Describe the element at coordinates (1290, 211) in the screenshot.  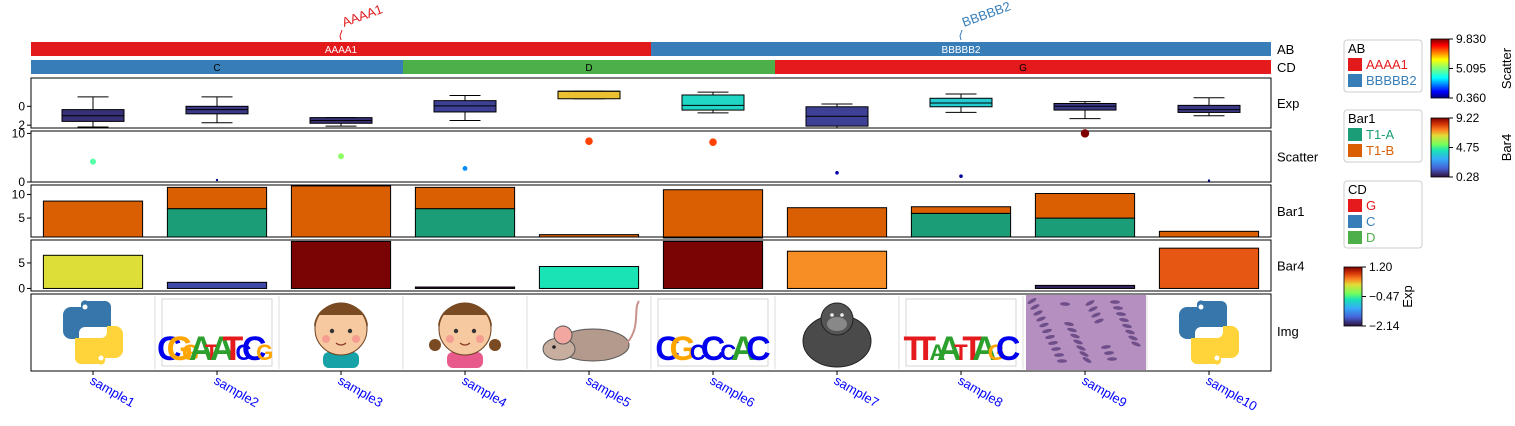
I see `panel-label: Bar1` at that location.